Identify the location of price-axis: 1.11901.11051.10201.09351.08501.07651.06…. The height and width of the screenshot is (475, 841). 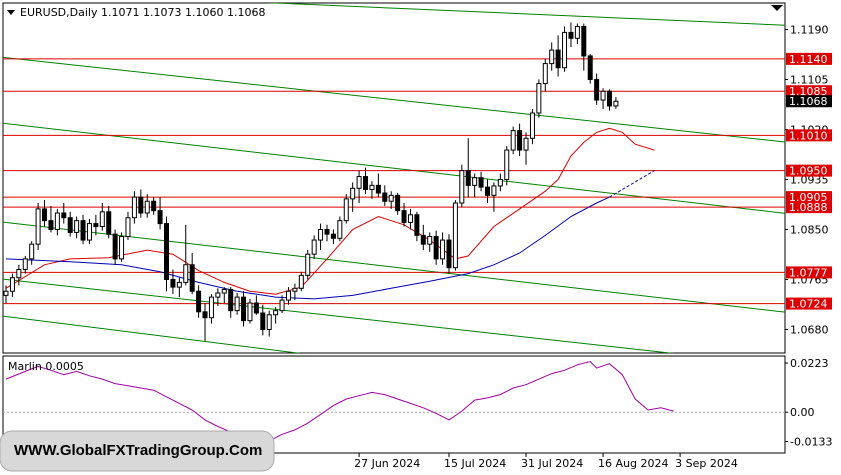
(808, 179).